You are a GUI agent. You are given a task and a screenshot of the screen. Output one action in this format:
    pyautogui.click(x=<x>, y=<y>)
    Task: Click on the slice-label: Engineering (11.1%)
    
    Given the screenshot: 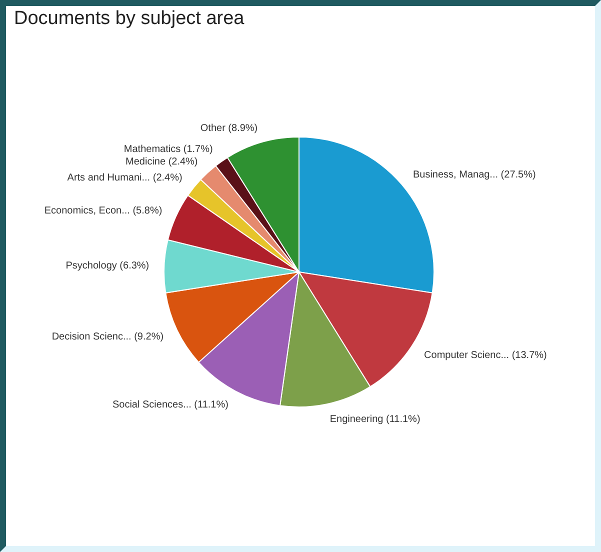 What is the action you would take?
    pyautogui.click(x=375, y=419)
    